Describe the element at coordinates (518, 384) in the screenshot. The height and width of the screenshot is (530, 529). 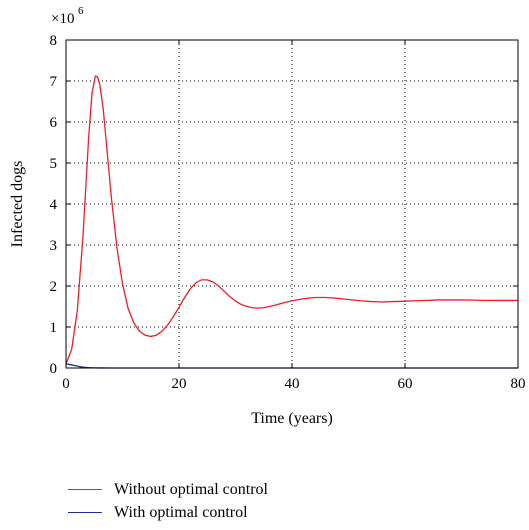
I see `x-tick-label-80: 80` at that location.